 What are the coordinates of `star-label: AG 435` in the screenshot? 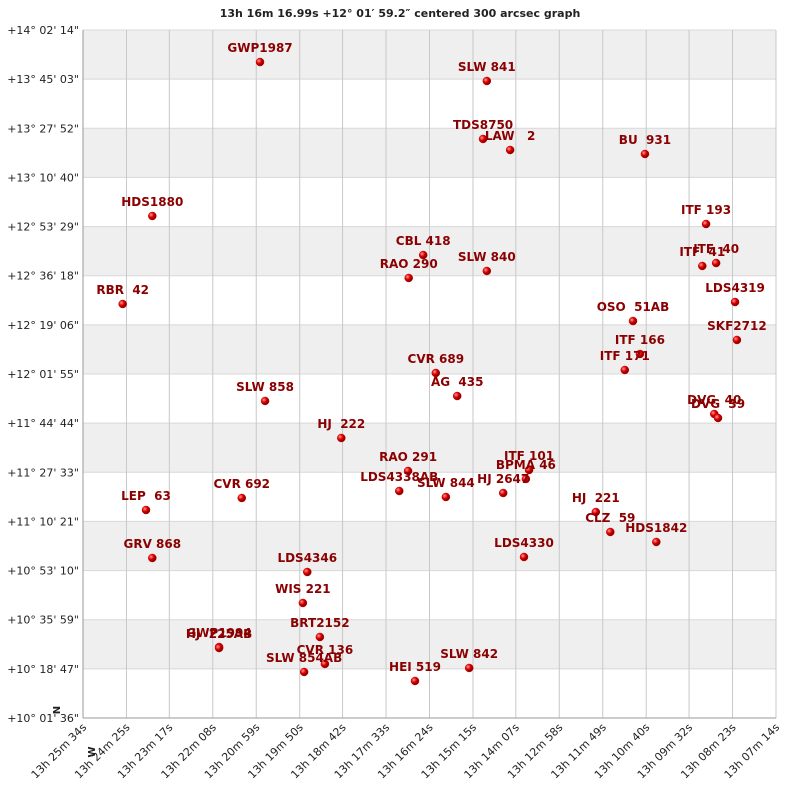 It's located at (457, 382).